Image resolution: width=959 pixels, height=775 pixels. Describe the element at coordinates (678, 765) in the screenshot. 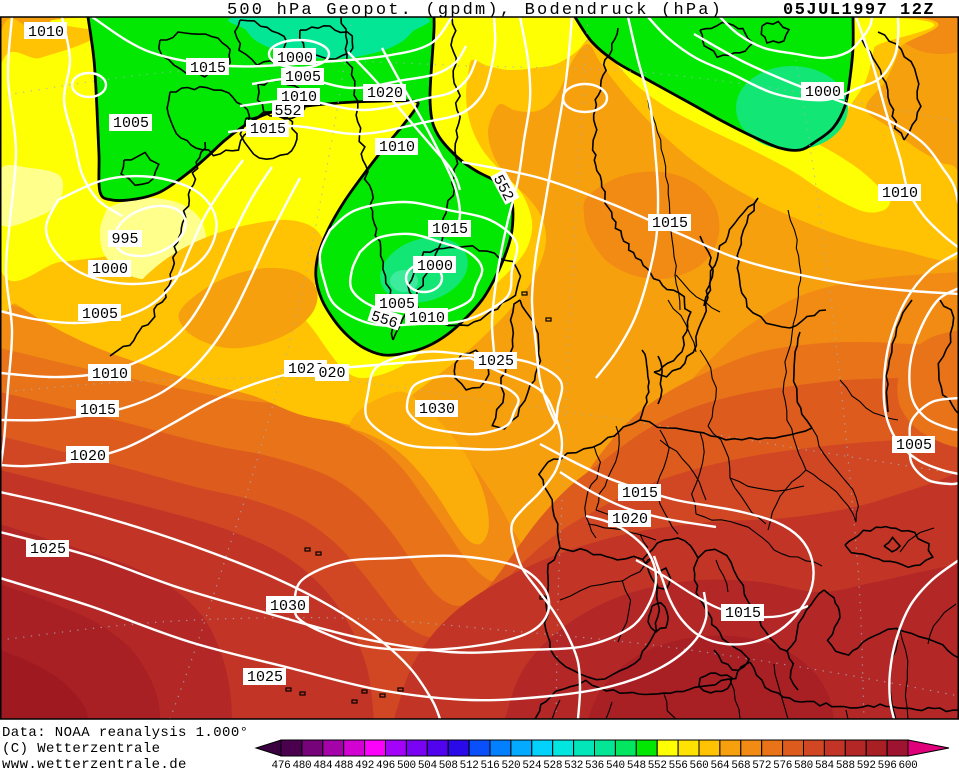

I see `svg-text: 556` at that location.